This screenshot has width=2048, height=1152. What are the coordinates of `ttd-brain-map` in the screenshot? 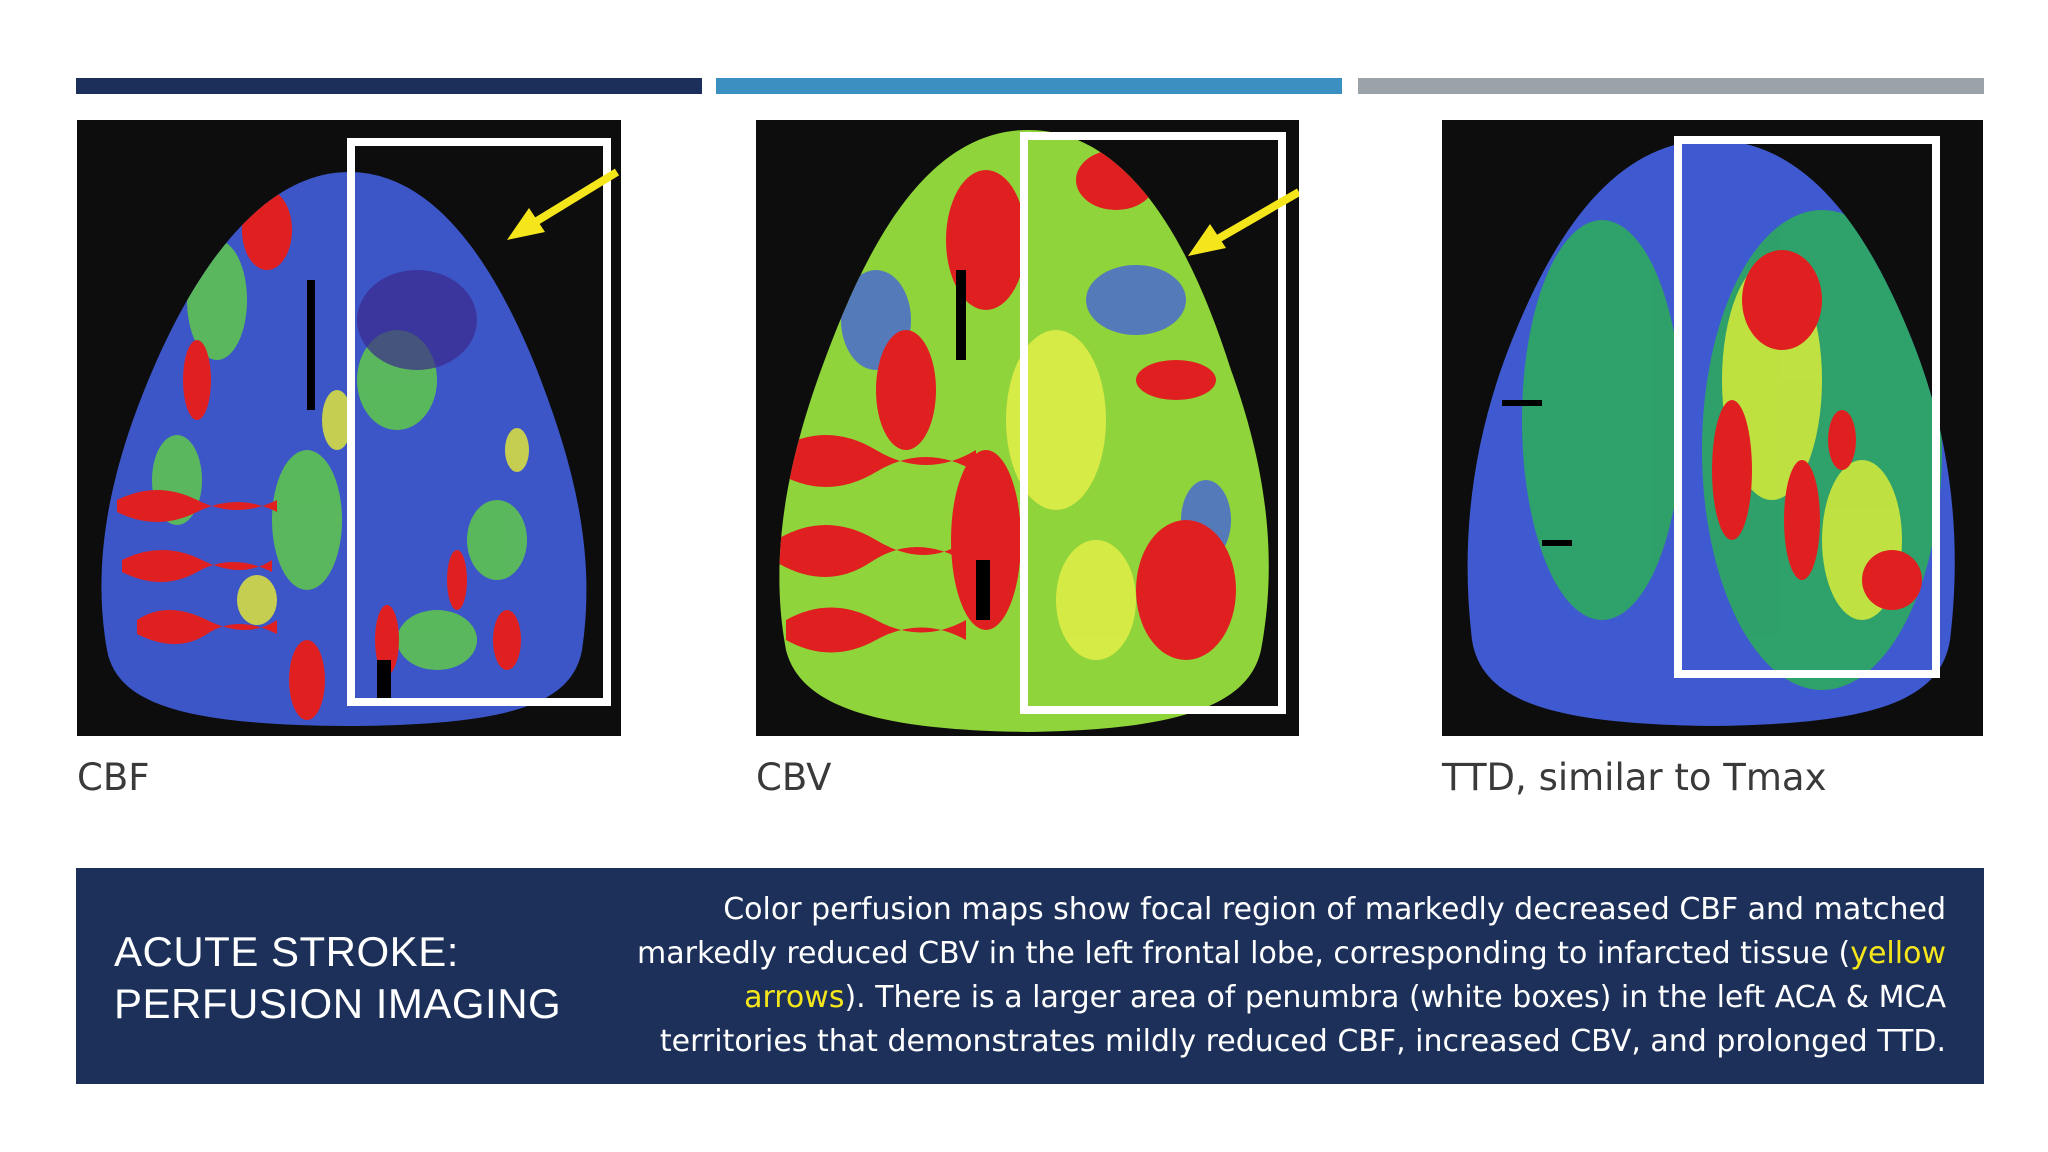 It's located at (1711, 433).